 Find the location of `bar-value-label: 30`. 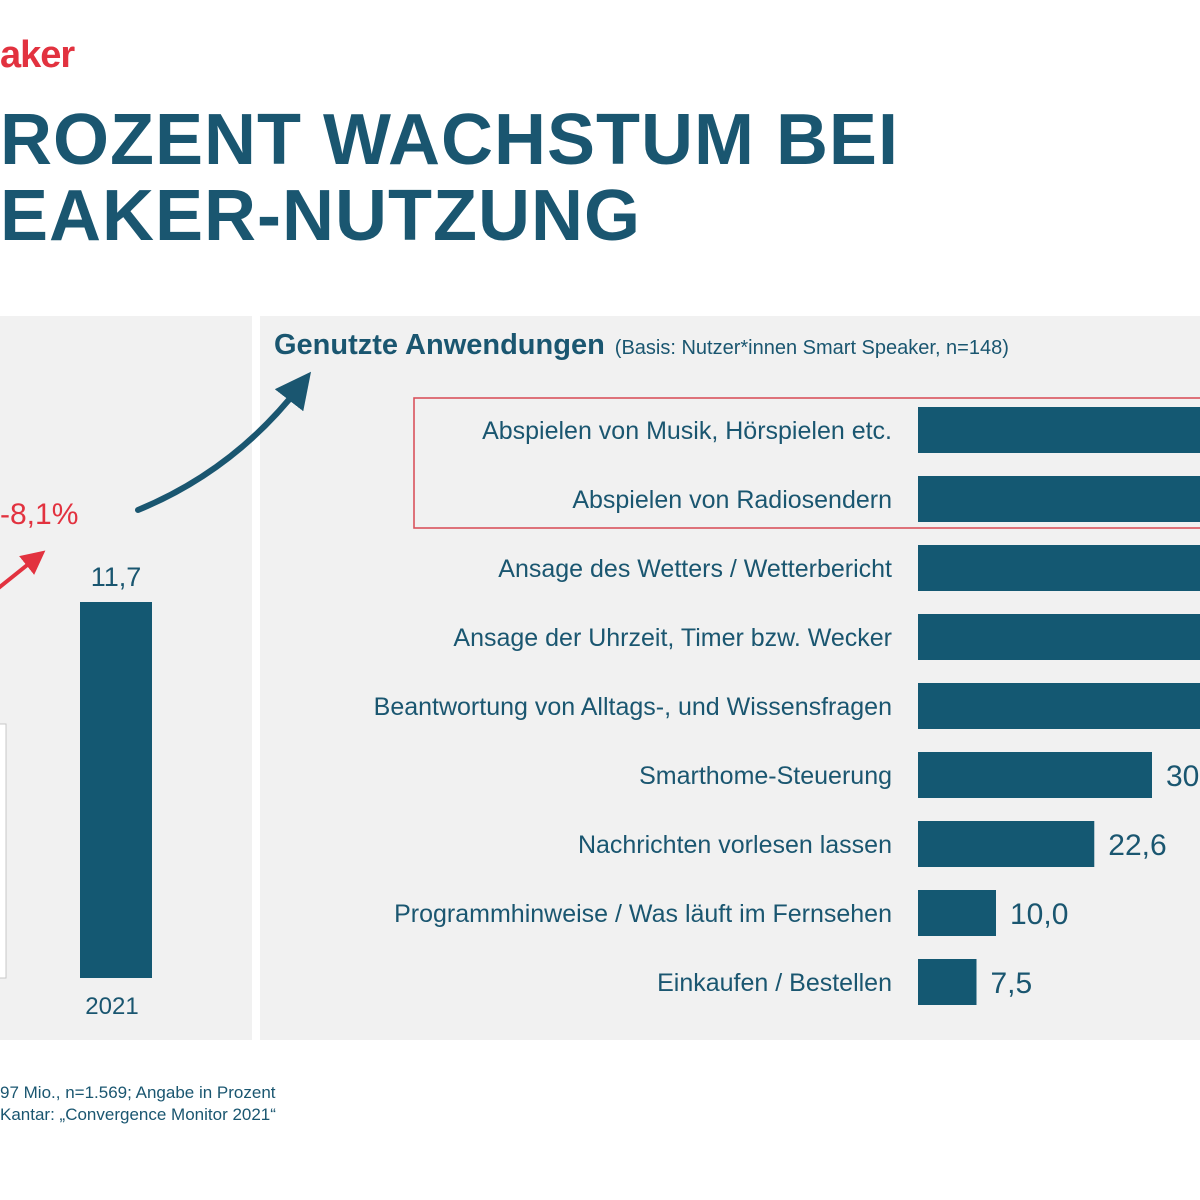

bar-value-label: 30 is located at coordinates (1182, 776).